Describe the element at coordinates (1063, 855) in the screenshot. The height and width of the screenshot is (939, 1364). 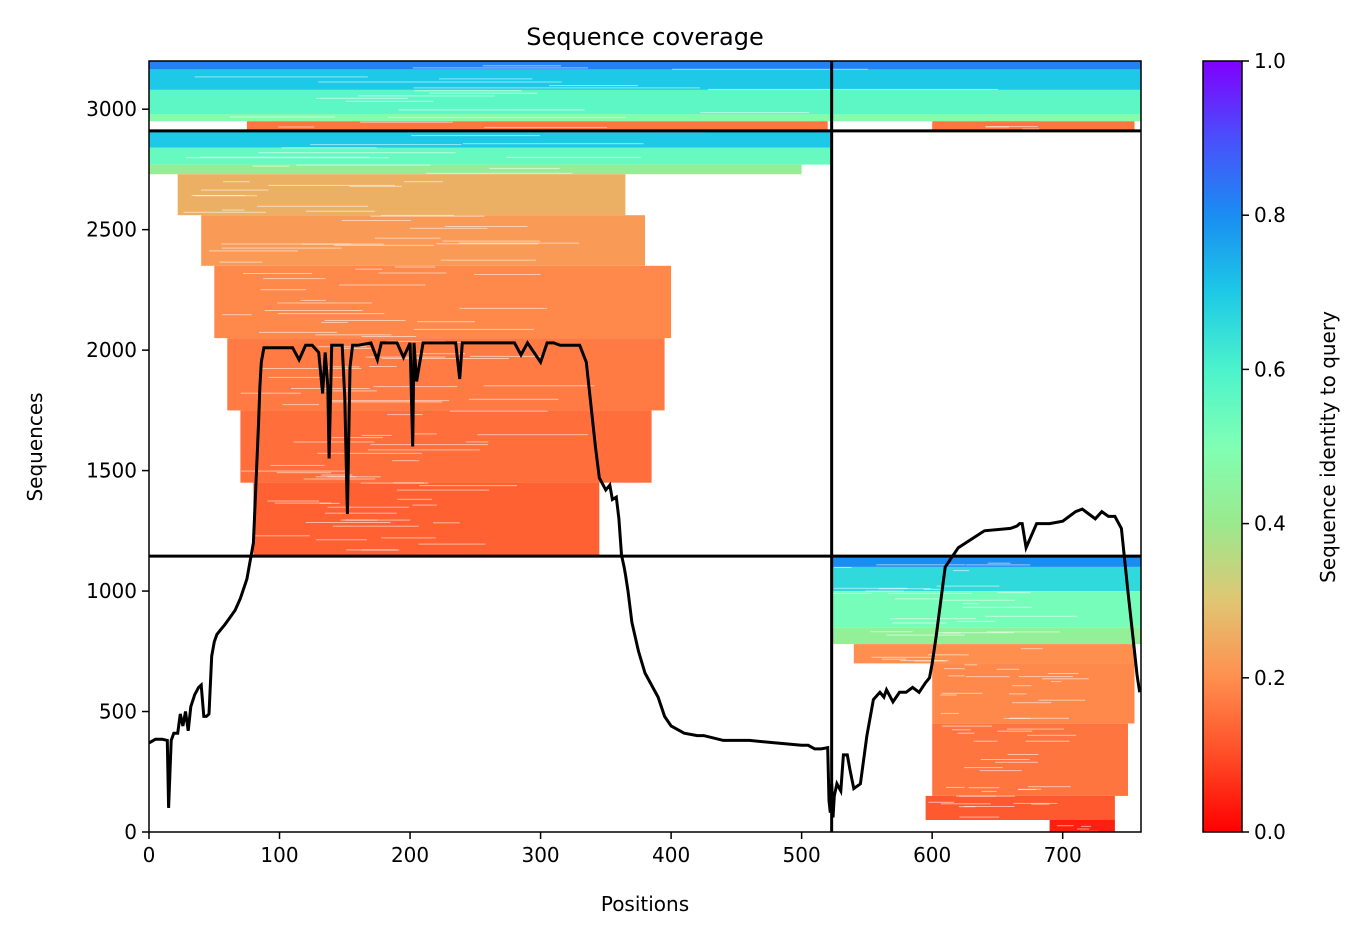
I see `x-tick-label: 700` at that location.